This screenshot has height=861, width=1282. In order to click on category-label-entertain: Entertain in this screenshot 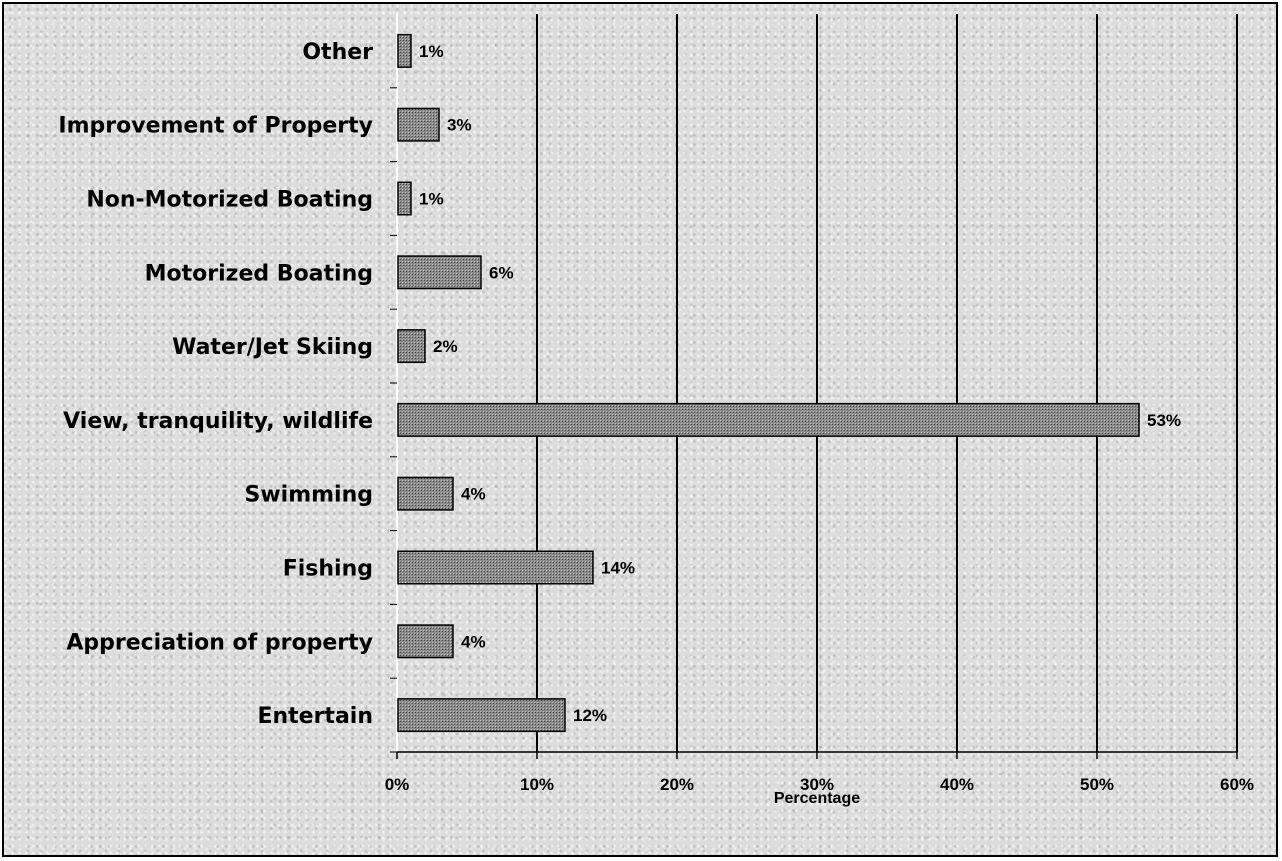, I will do `click(315, 716)`.